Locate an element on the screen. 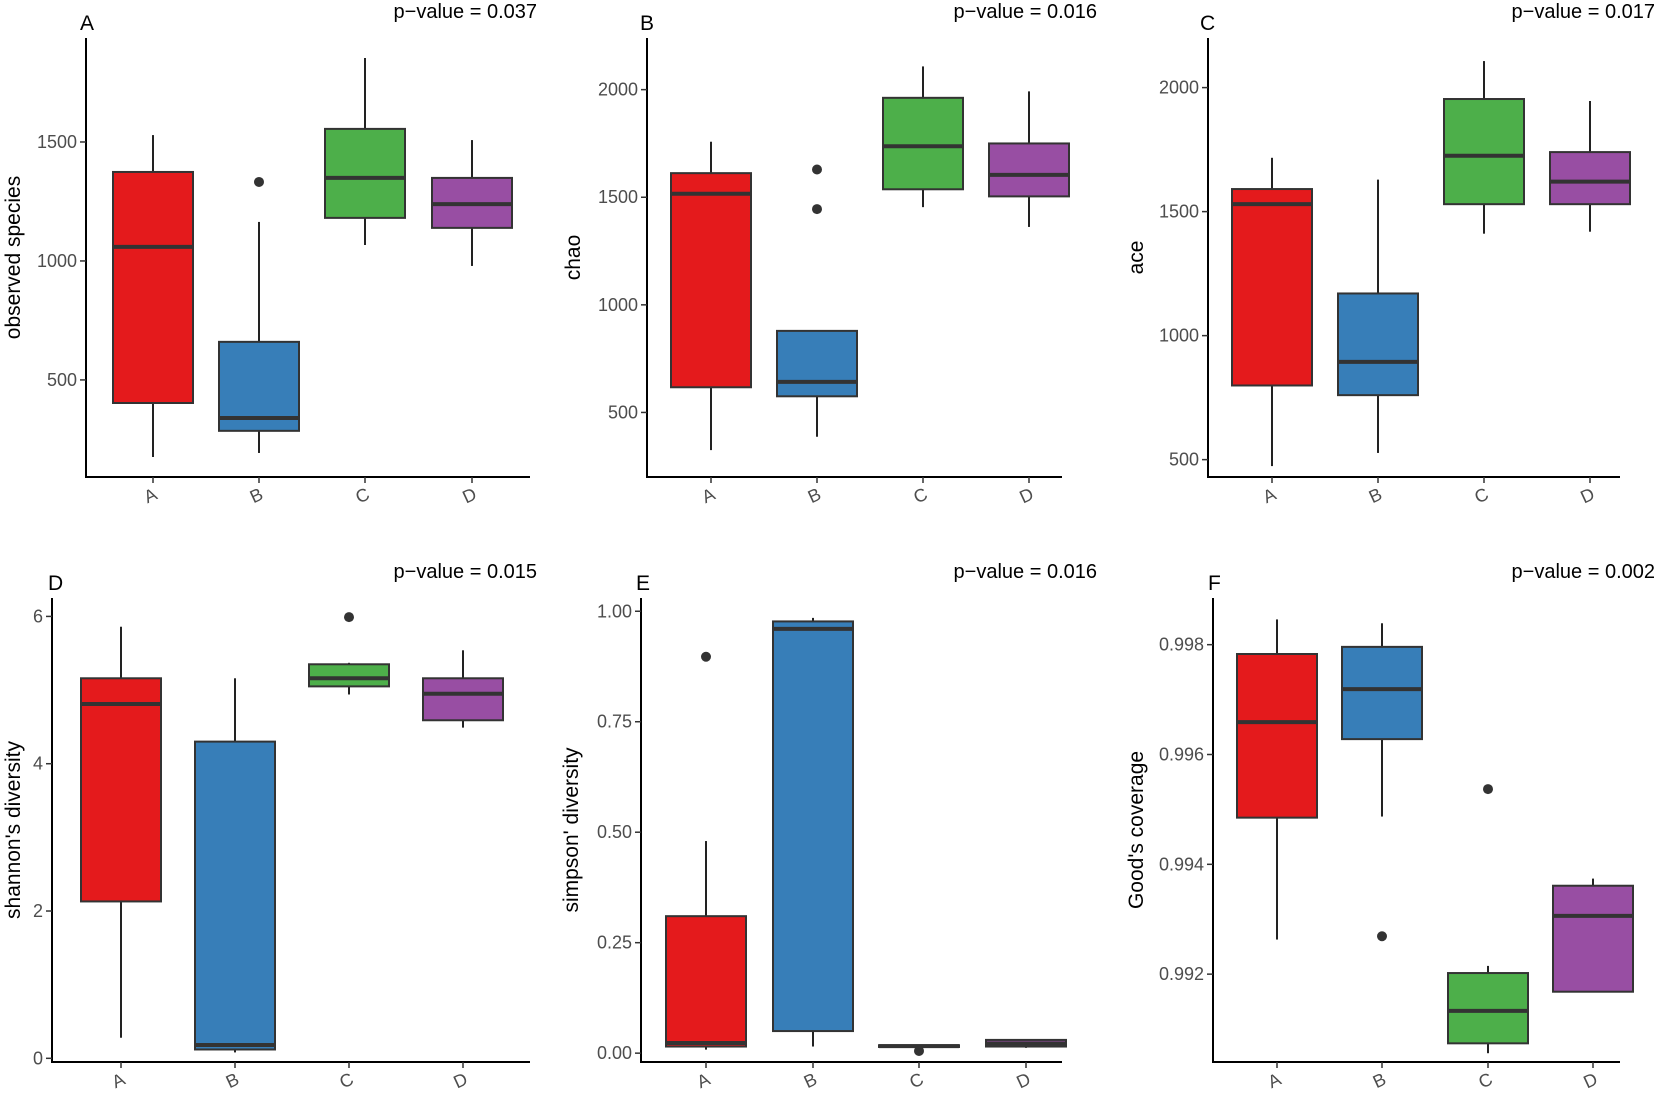  y-tick-label: 0.994 is located at coordinates (1181, 864).